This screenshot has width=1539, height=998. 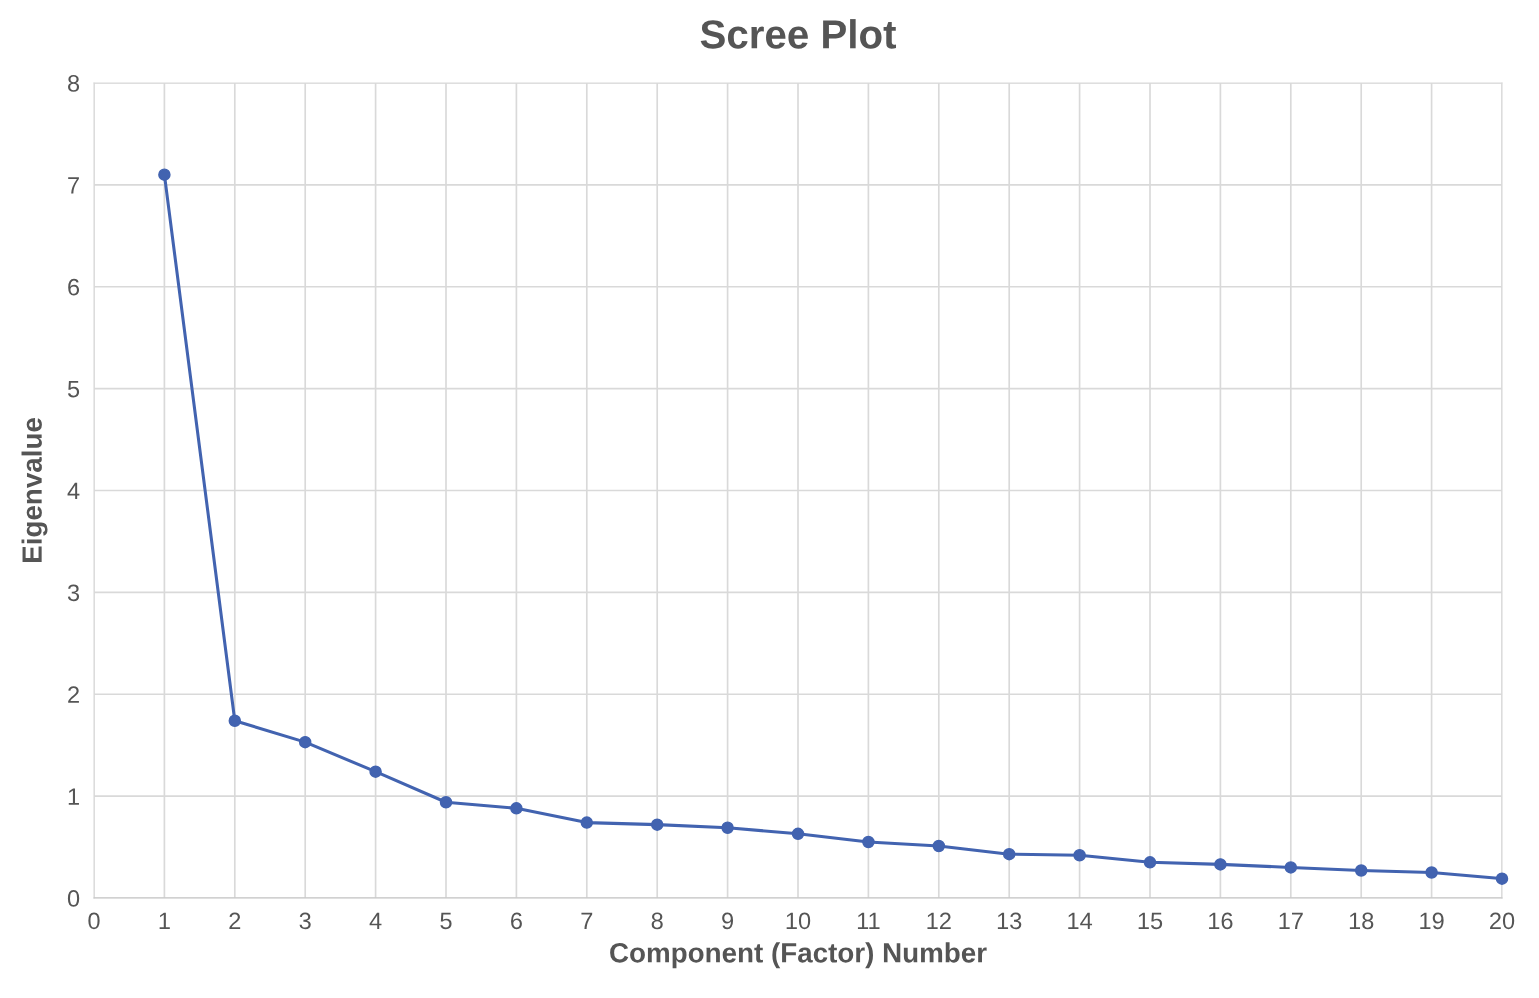 What do you see at coordinates (1291, 920) in the screenshot?
I see `x-tick-label: 17` at bounding box center [1291, 920].